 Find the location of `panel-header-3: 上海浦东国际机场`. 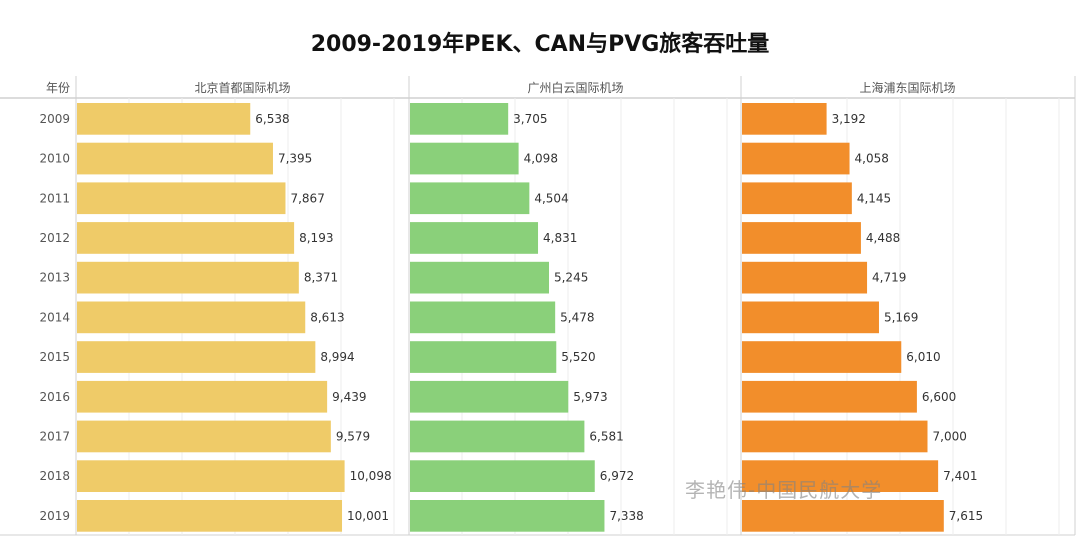

panel-header-3: 上海浦东国际机场 is located at coordinates (907, 87).